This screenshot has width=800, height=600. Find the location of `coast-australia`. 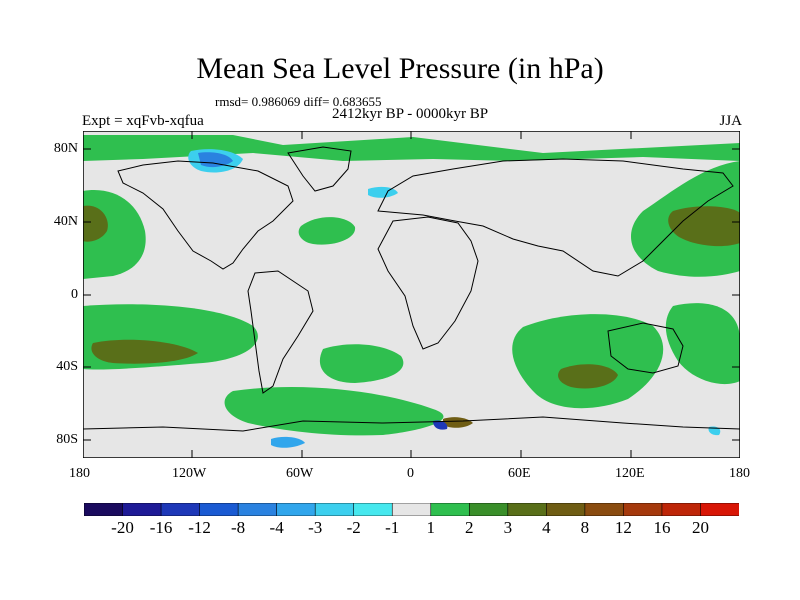

coast-australia is located at coordinates (645, 348).